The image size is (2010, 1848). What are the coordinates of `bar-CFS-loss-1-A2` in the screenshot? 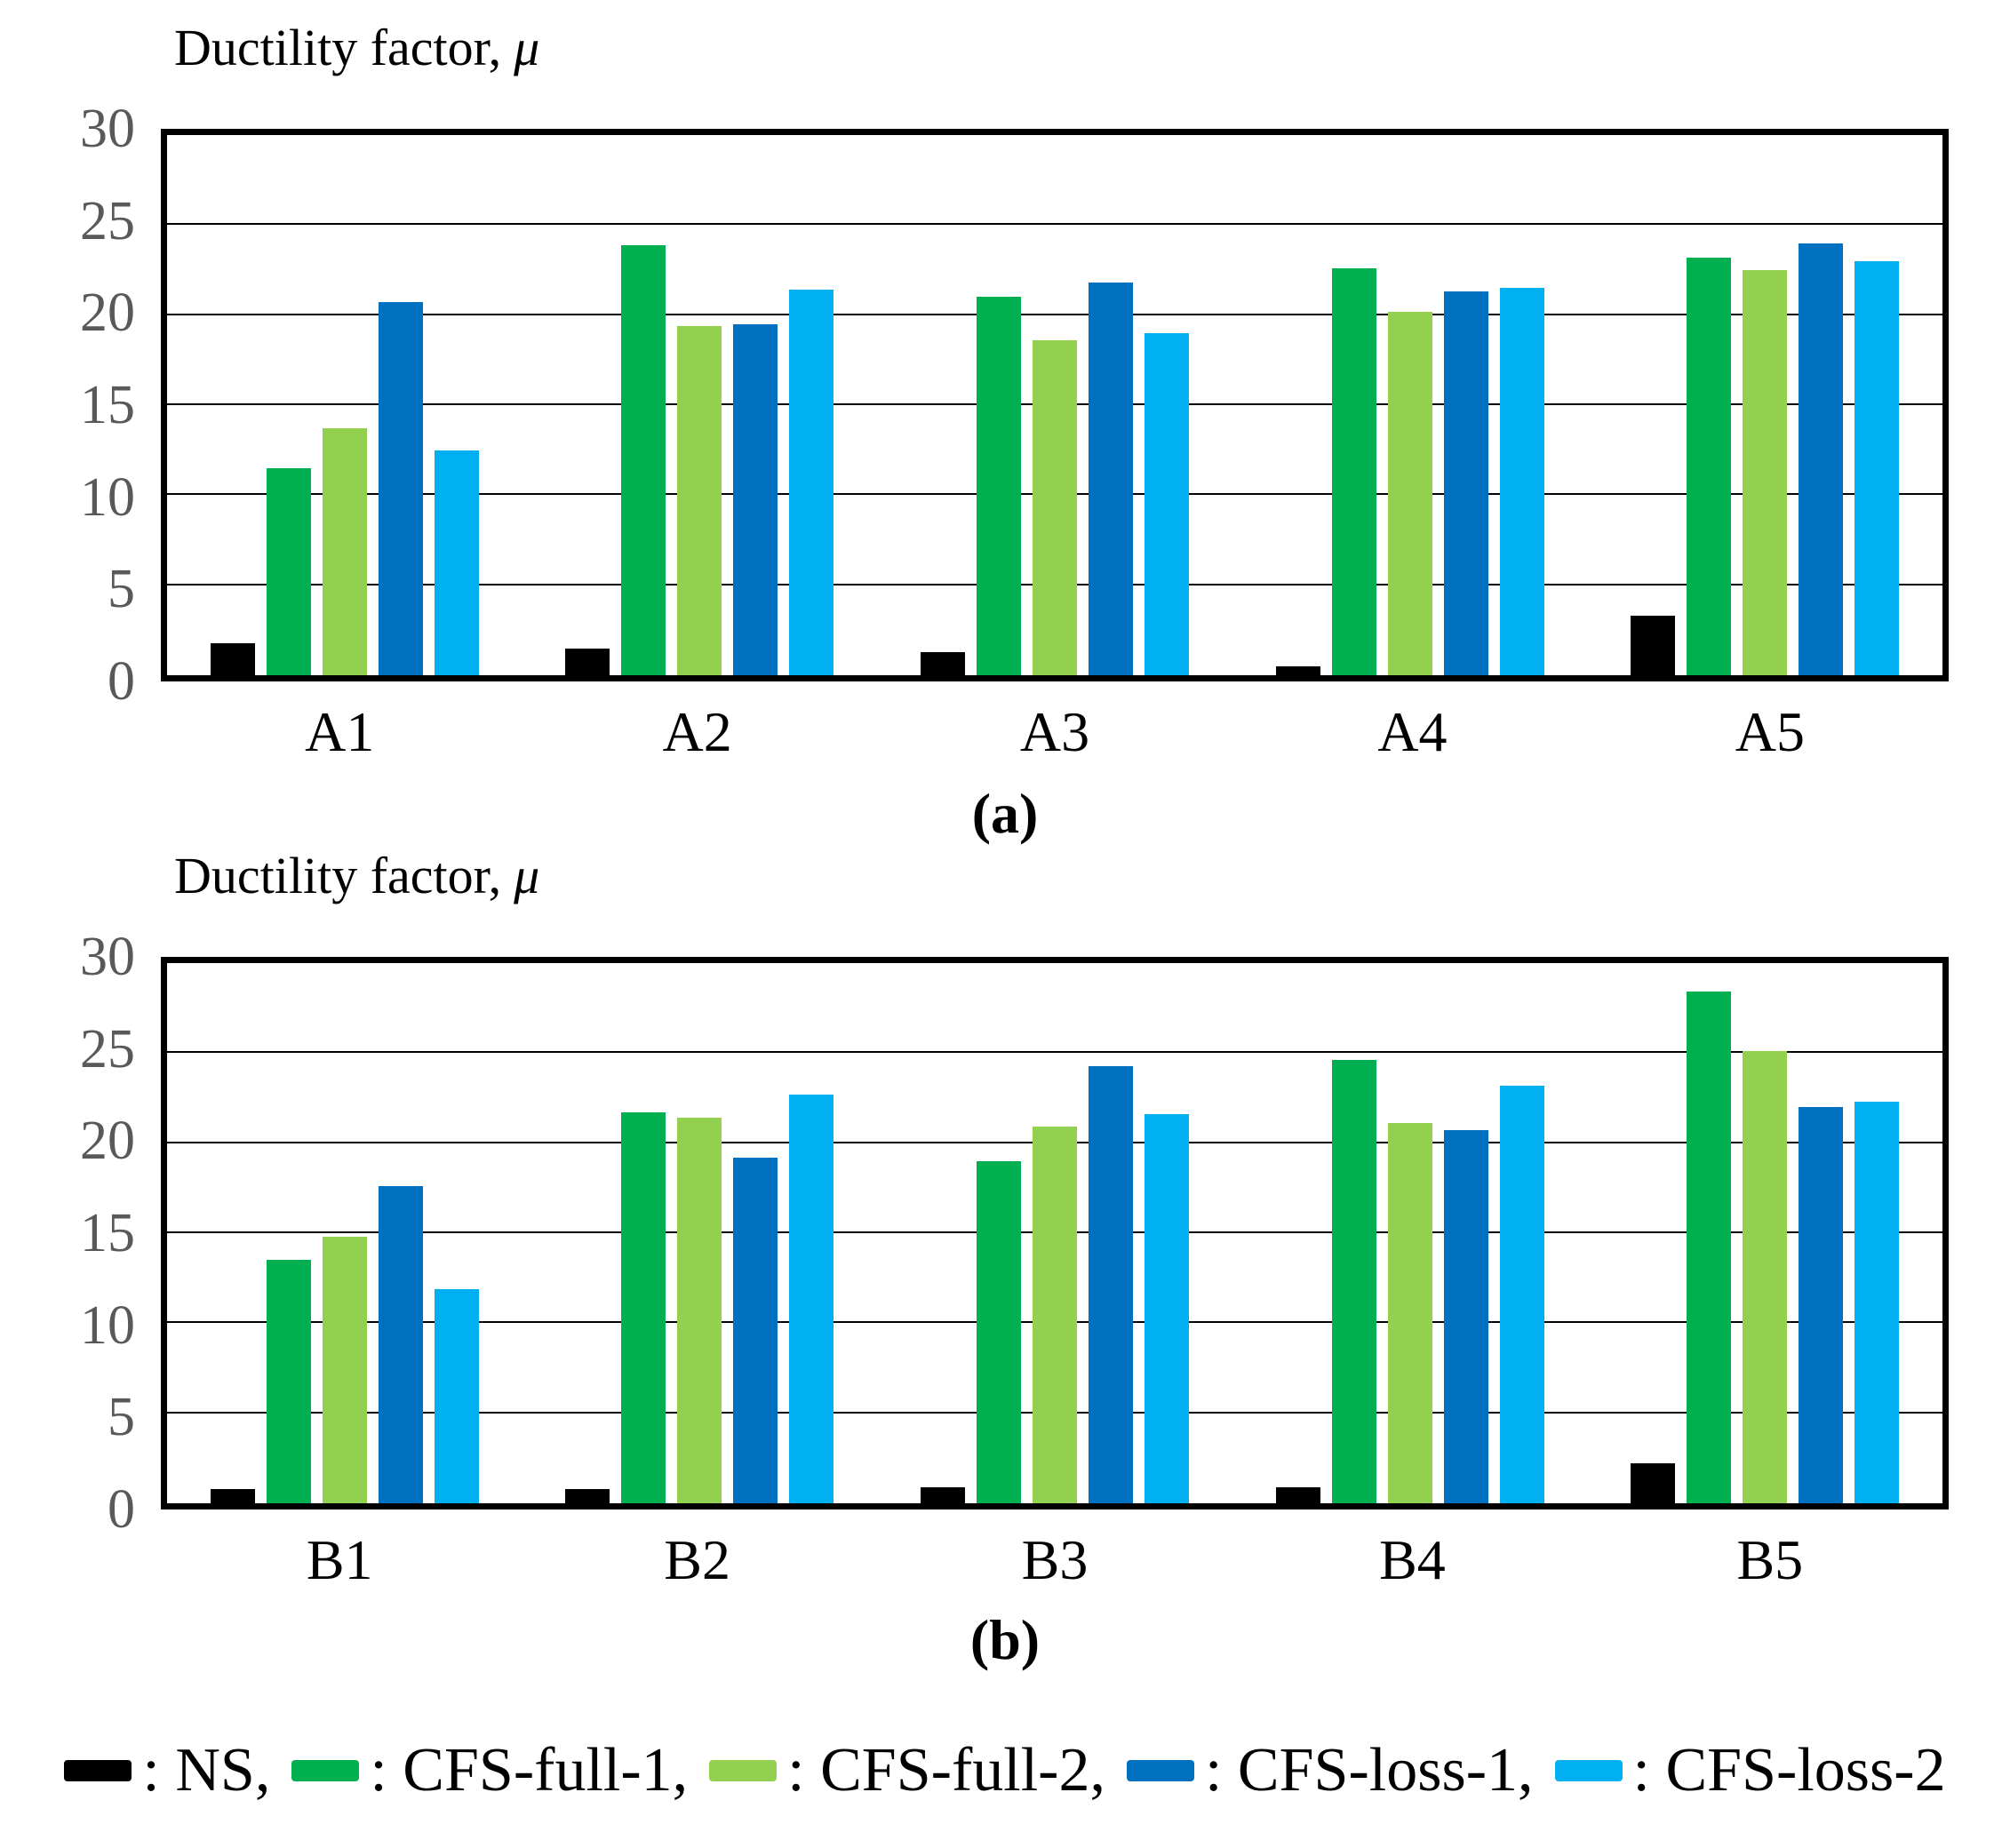 It's located at (755, 499).